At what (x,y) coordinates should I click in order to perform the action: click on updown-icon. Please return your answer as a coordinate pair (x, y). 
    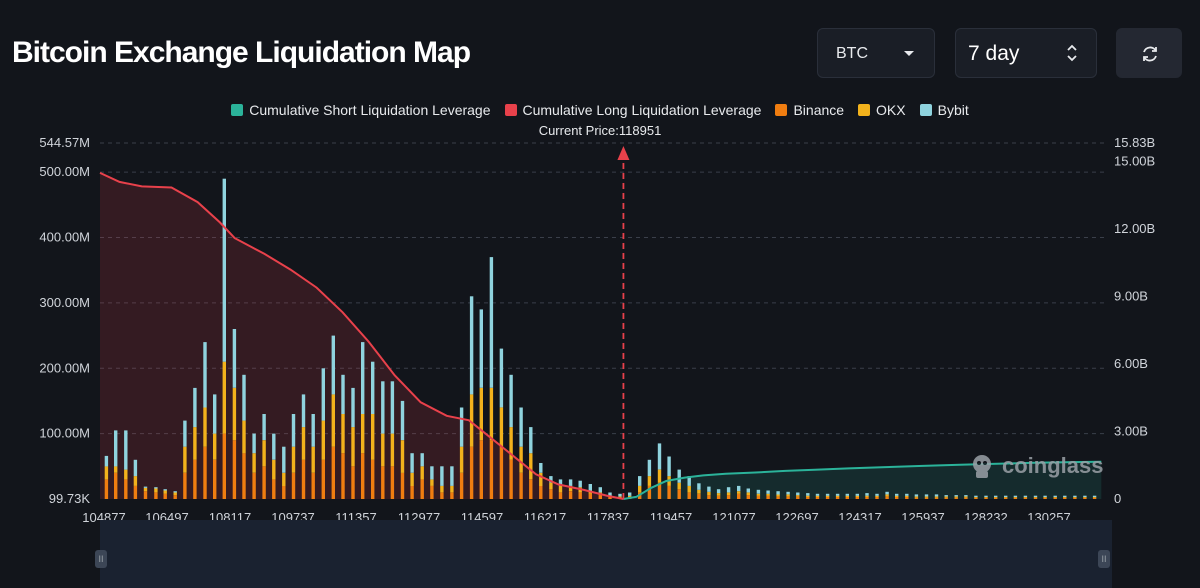
    Looking at the image, I should click on (1072, 53).